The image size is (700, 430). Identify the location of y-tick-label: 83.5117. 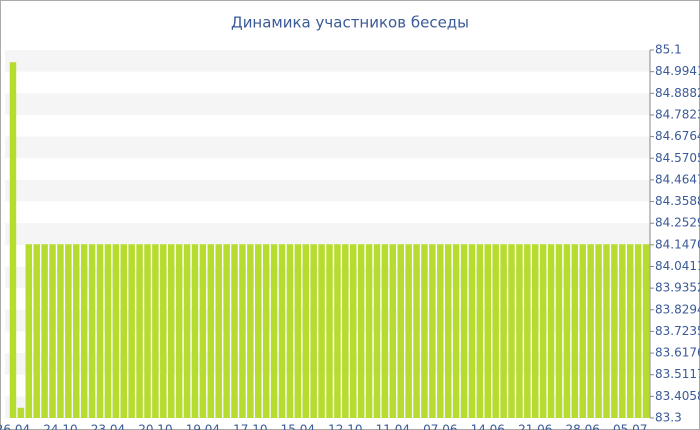
(677, 374).